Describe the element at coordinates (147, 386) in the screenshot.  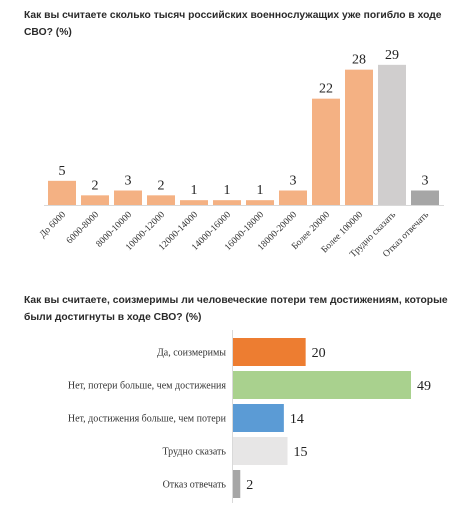
I see `y-tick-label: Нет, потери больше, чем достижения` at that location.